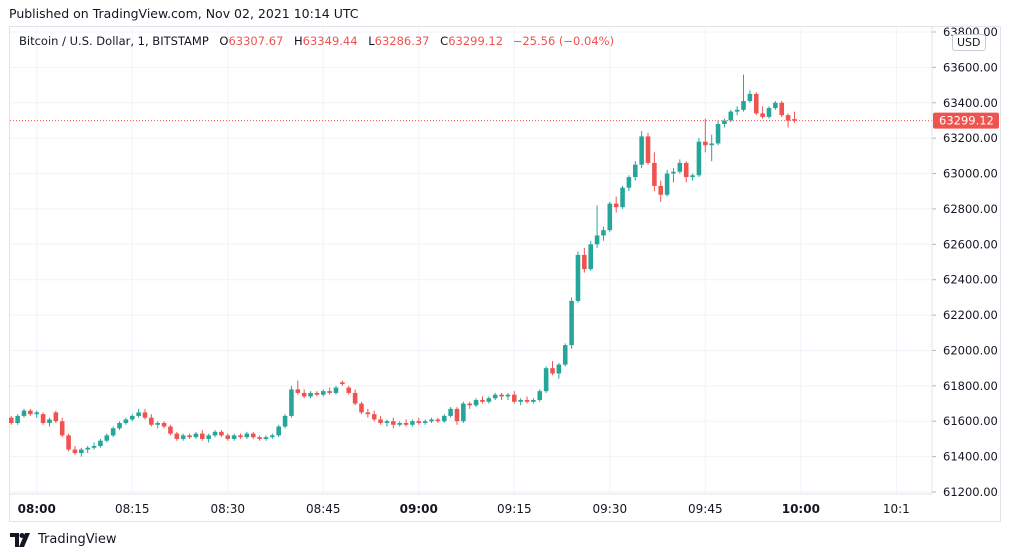 The width and height of the screenshot is (1012, 558). I want to click on footer: TradingView, so click(63, 539).